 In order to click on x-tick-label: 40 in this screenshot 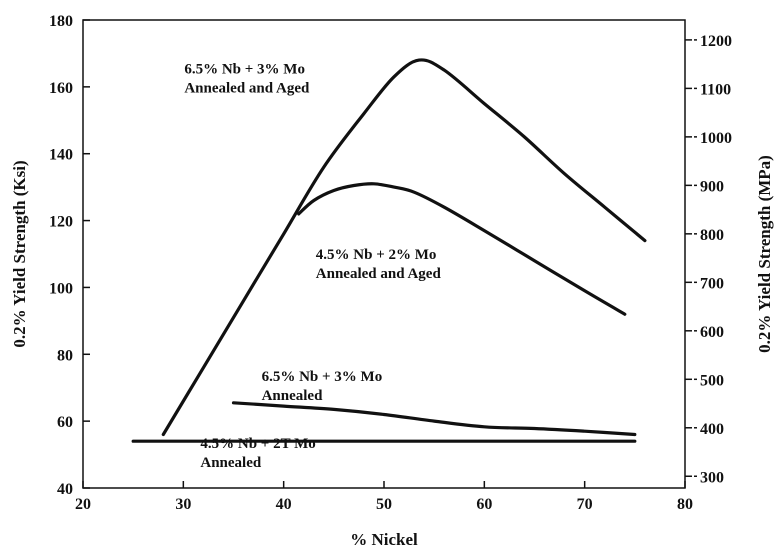, I will do `click(284, 504)`.